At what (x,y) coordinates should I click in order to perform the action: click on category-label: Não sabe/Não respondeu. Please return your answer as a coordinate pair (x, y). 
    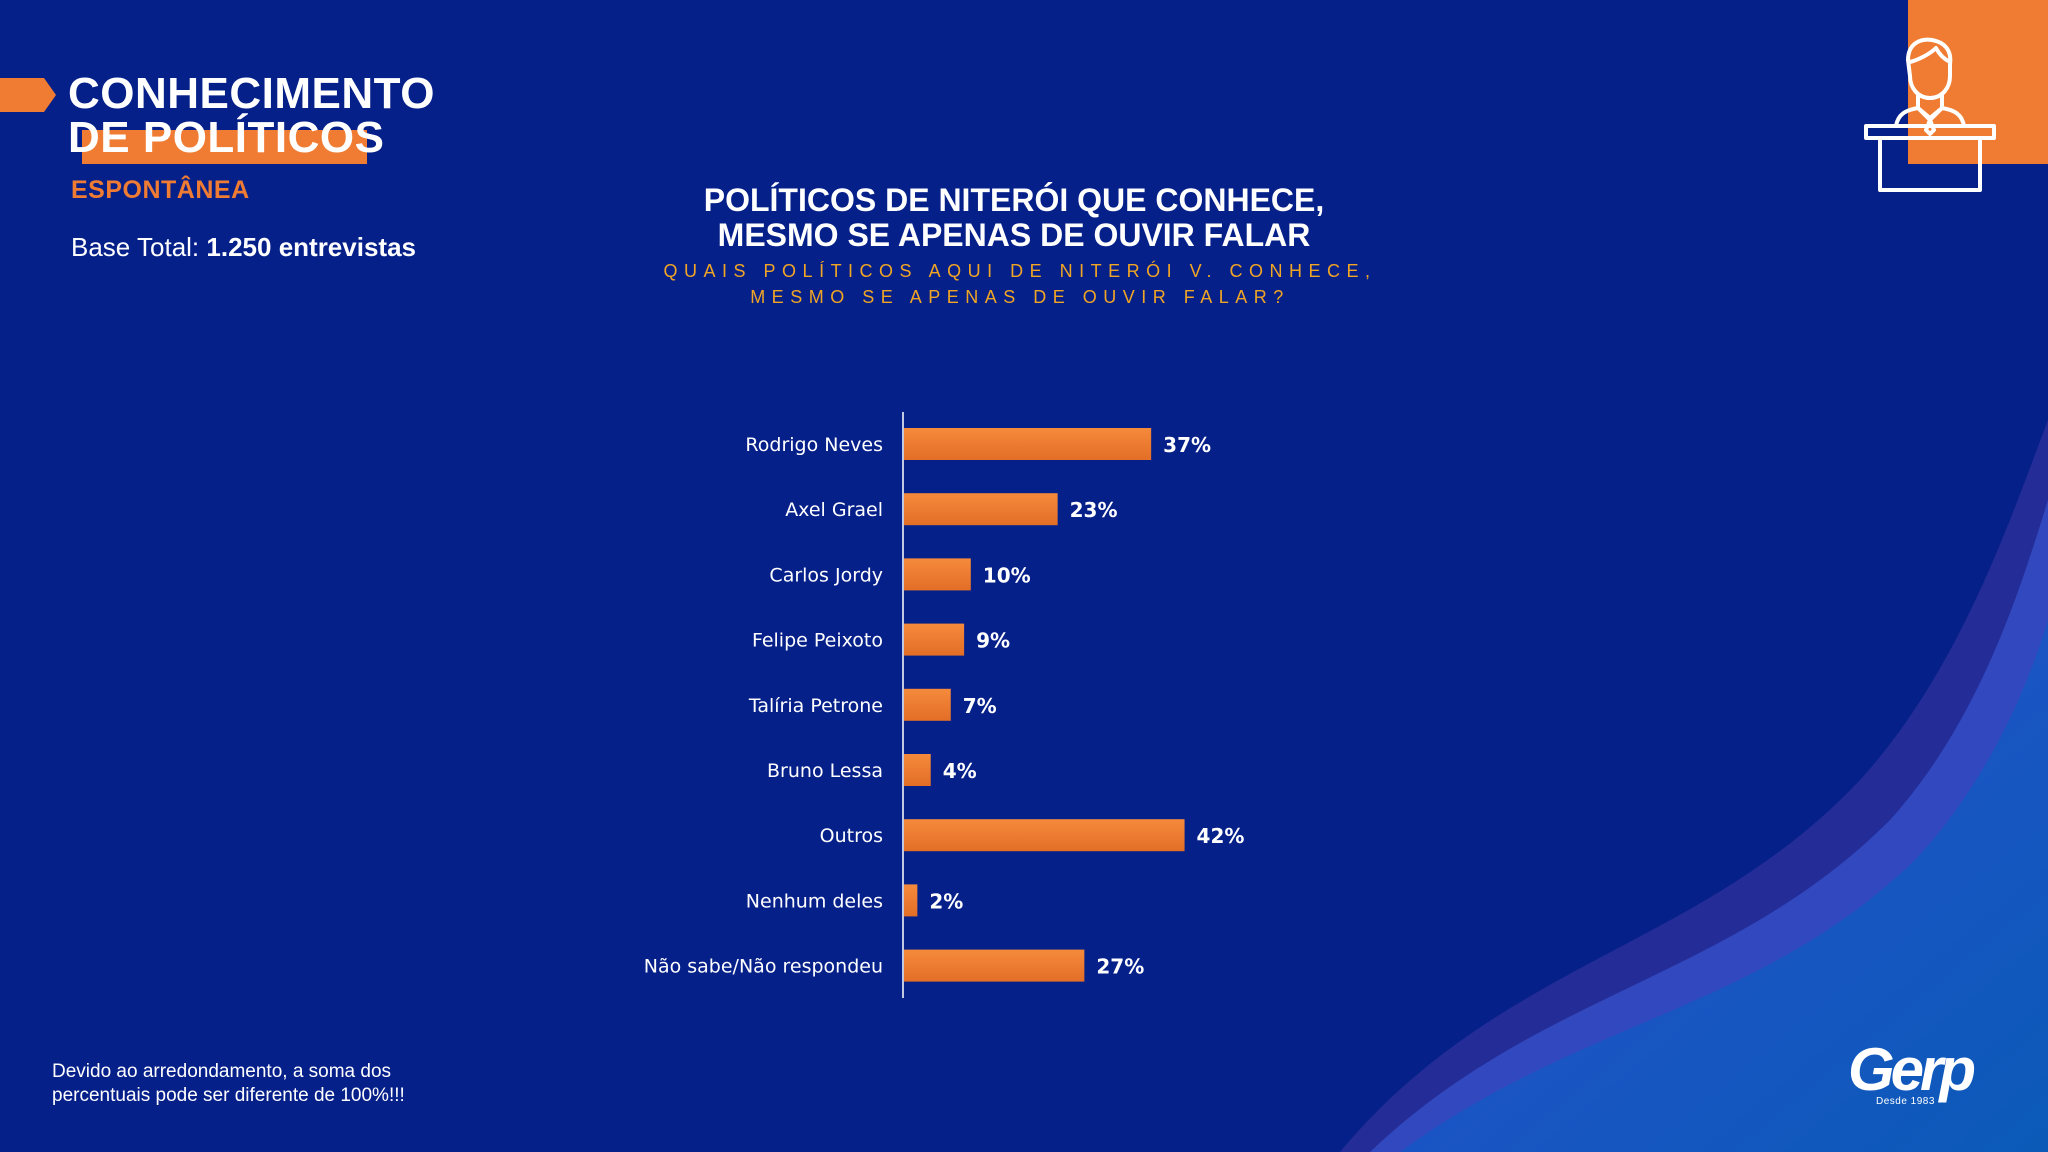
    Looking at the image, I should click on (763, 967).